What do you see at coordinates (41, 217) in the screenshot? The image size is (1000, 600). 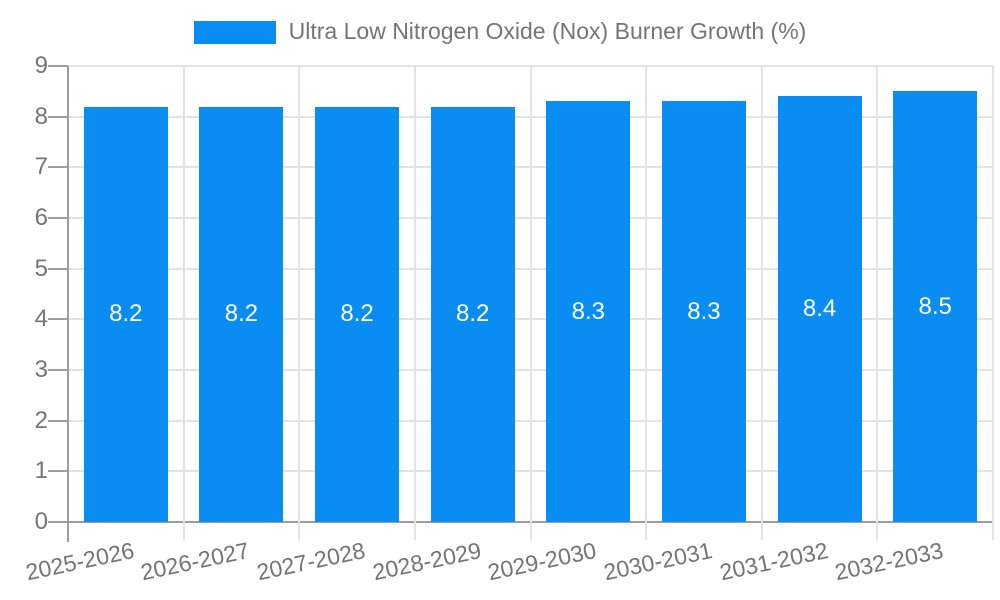 I see `y-tick-label: 6` at bounding box center [41, 217].